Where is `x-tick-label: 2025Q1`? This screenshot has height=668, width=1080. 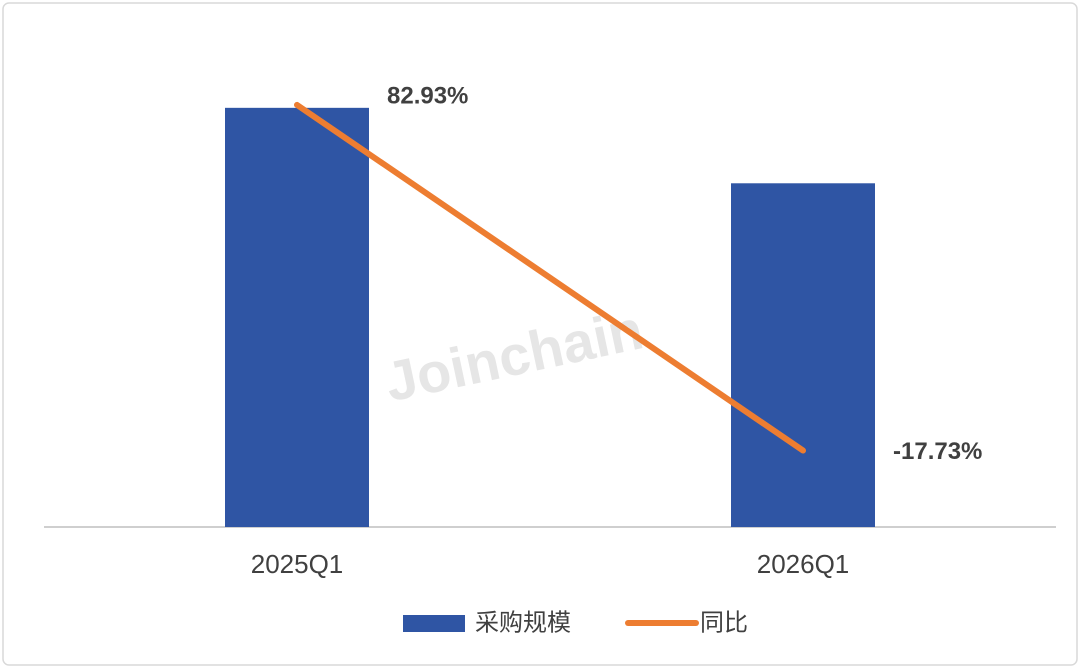 x-tick-label: 2025Q1 is located at coordinates (297, 564).